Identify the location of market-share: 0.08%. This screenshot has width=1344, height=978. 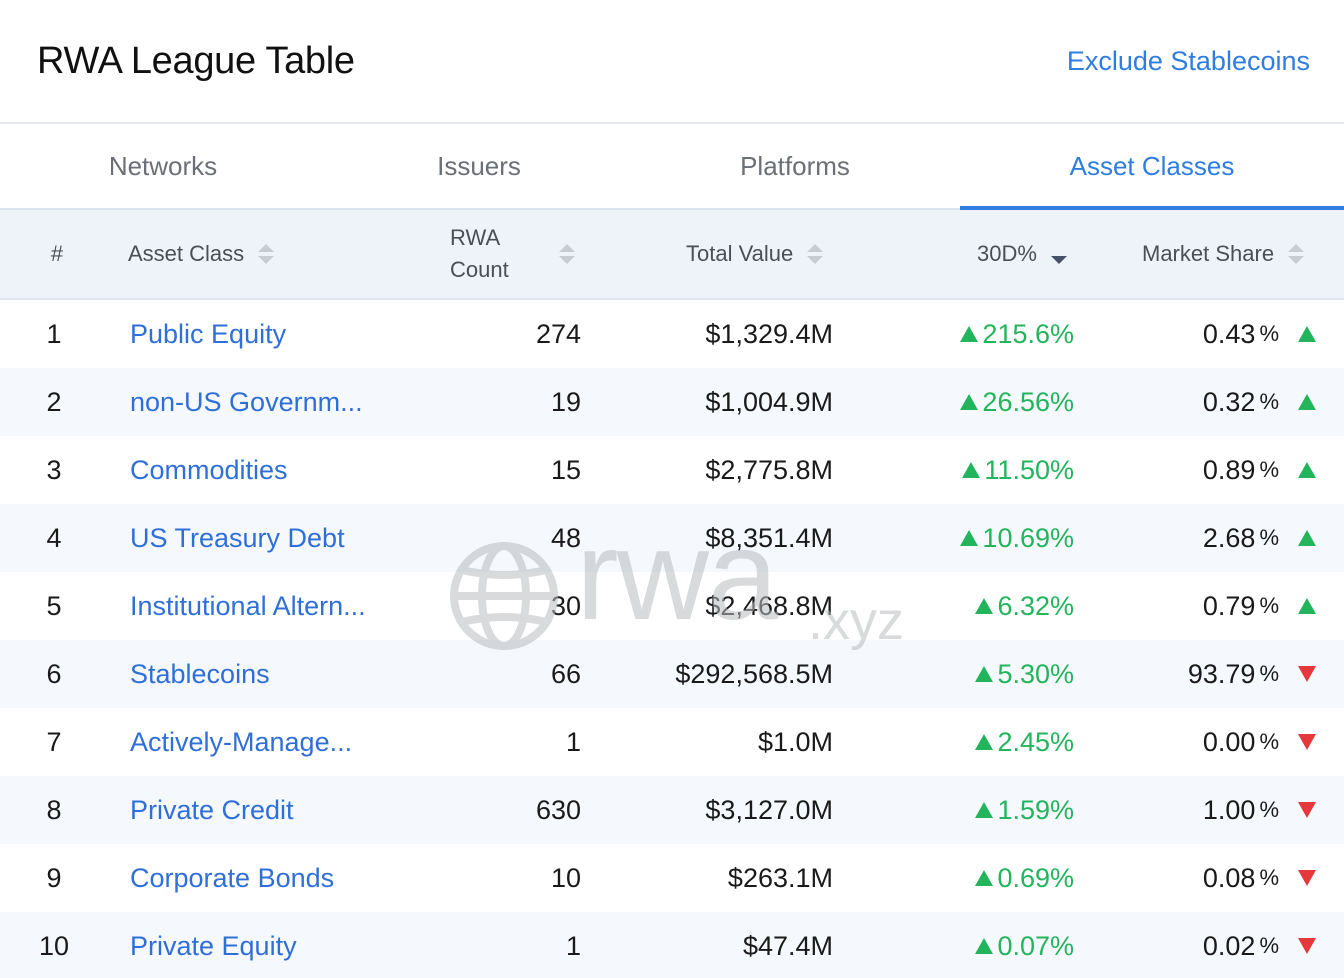
(1184, 878).